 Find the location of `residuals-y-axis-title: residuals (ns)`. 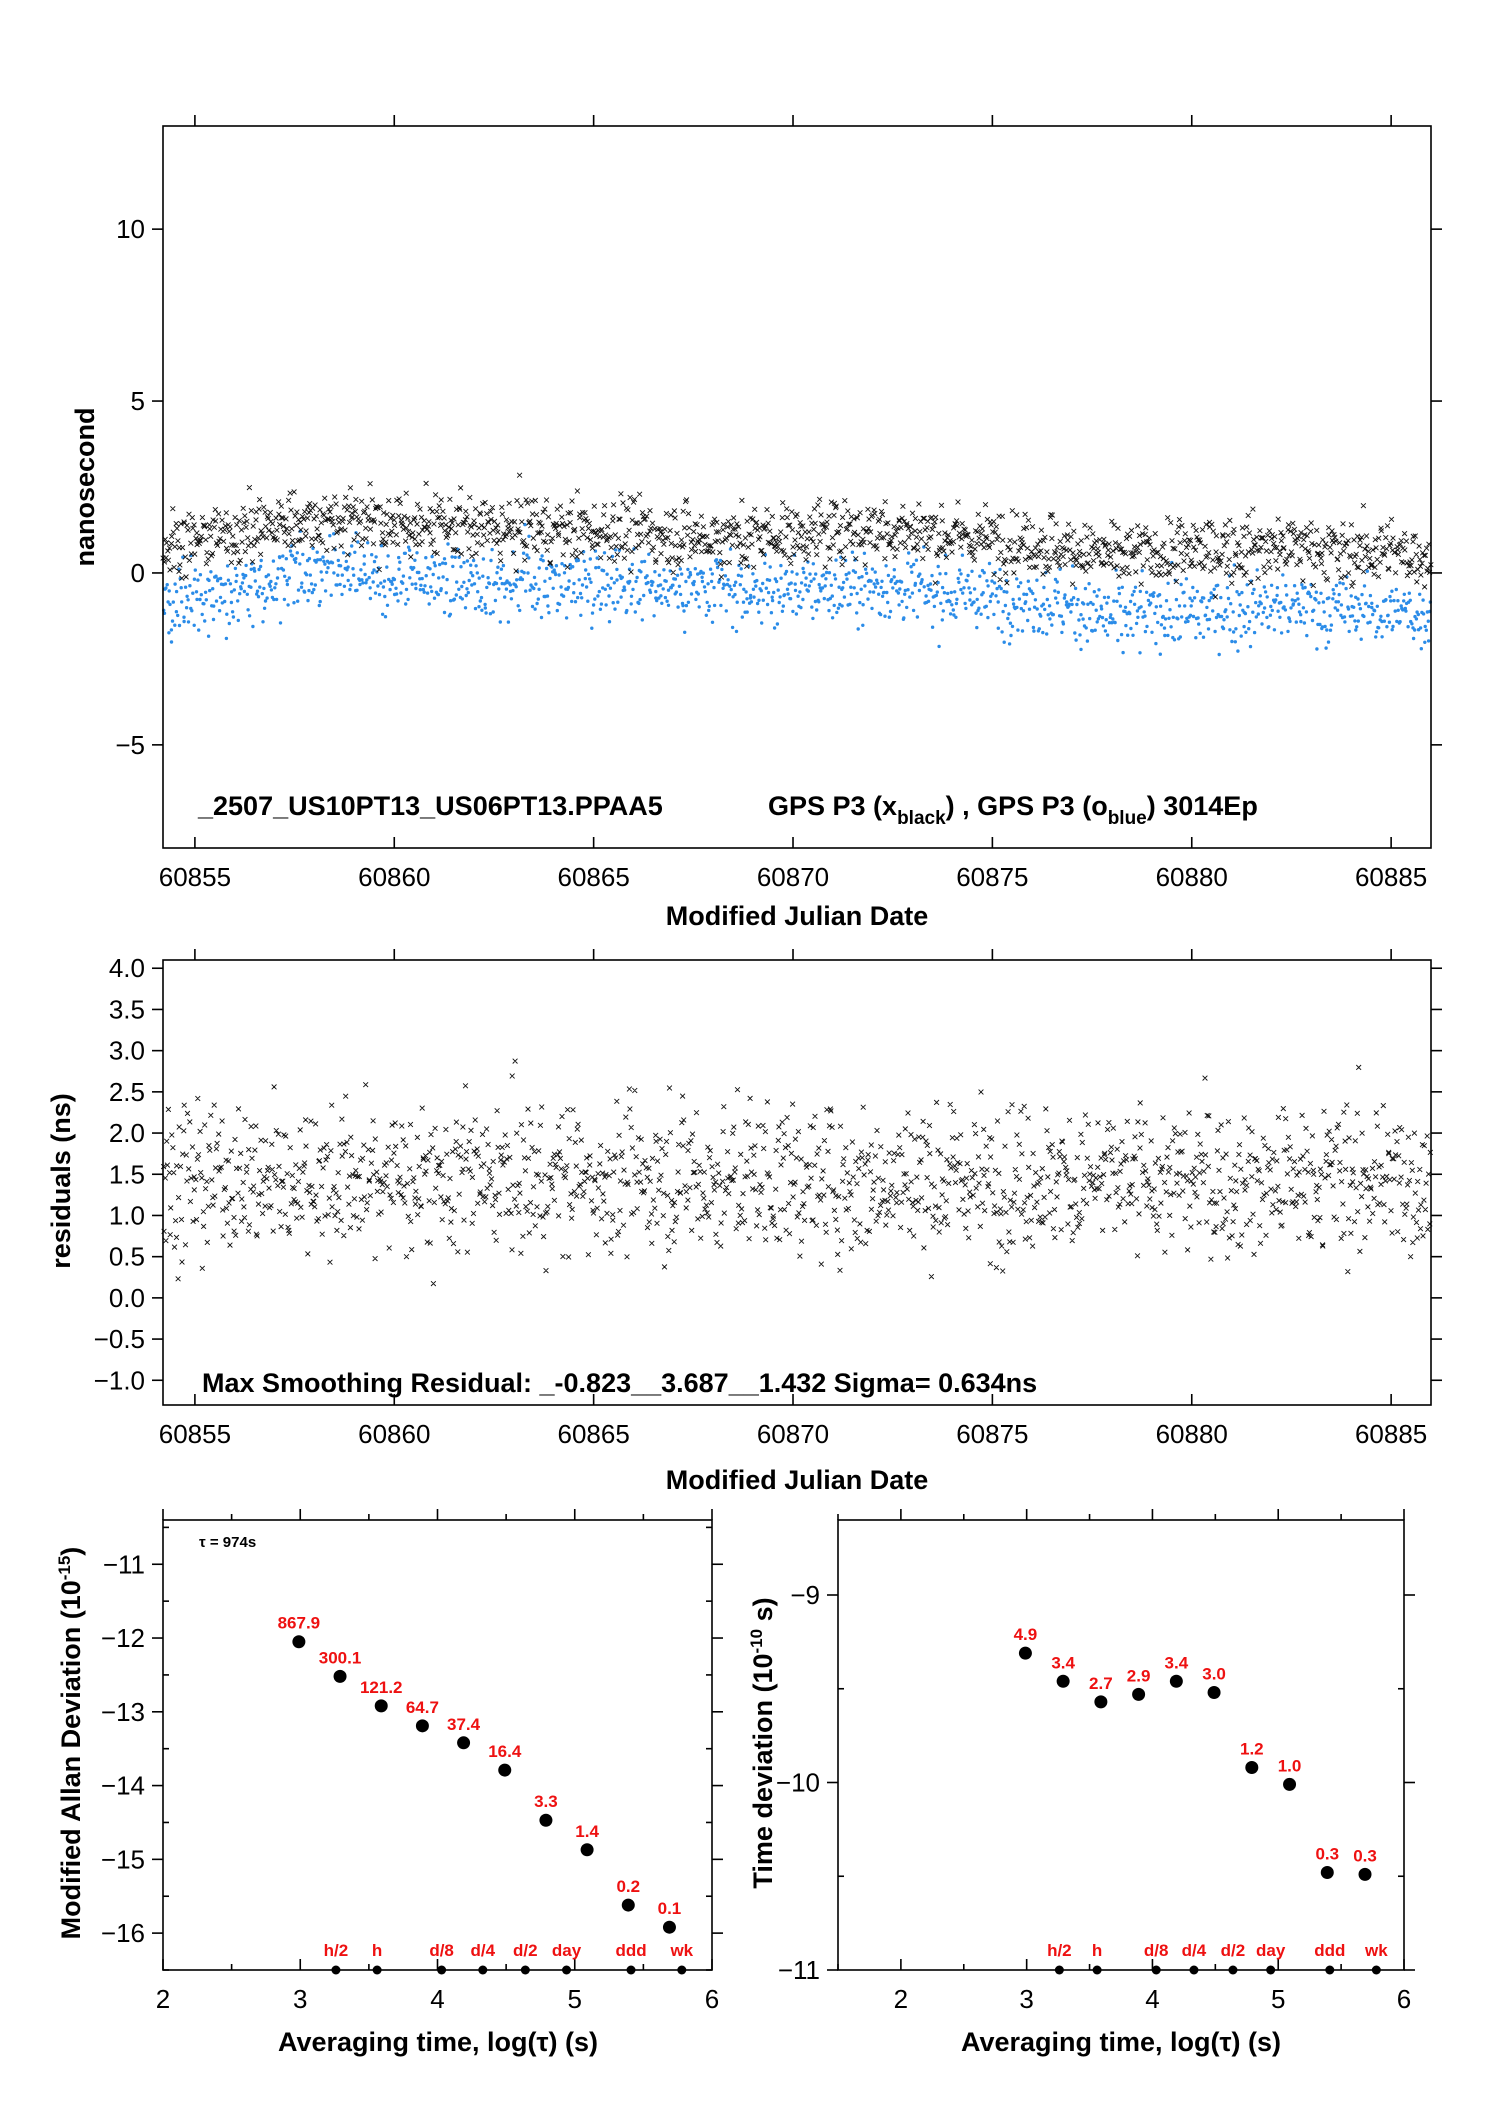

residuals-y-axis-title: residuals (ns) is located at coordinates (61, 1181).